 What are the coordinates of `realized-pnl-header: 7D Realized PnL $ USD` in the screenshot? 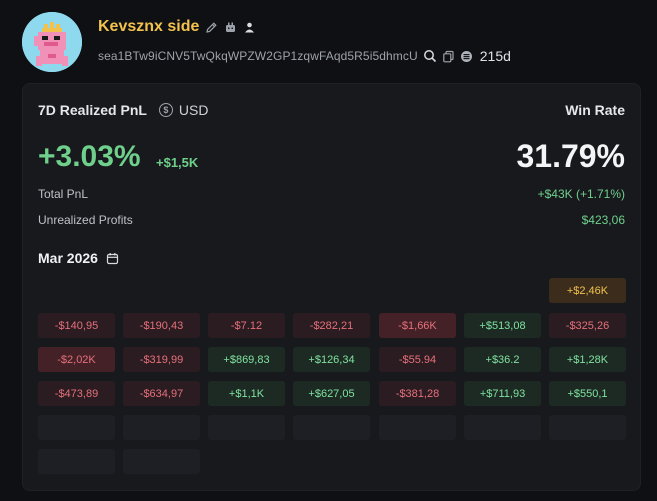 It's located at (123, 110).